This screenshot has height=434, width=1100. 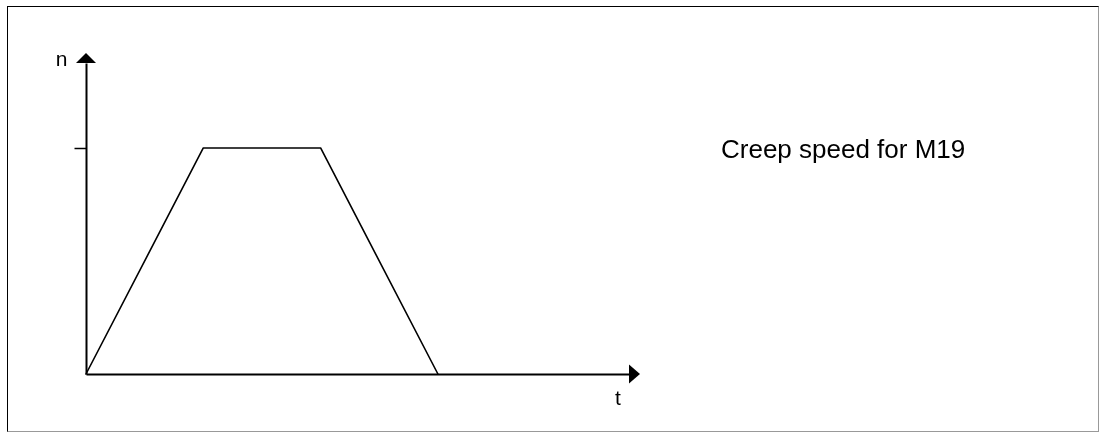 I want to click on text: t, so click(x=618, y=397).